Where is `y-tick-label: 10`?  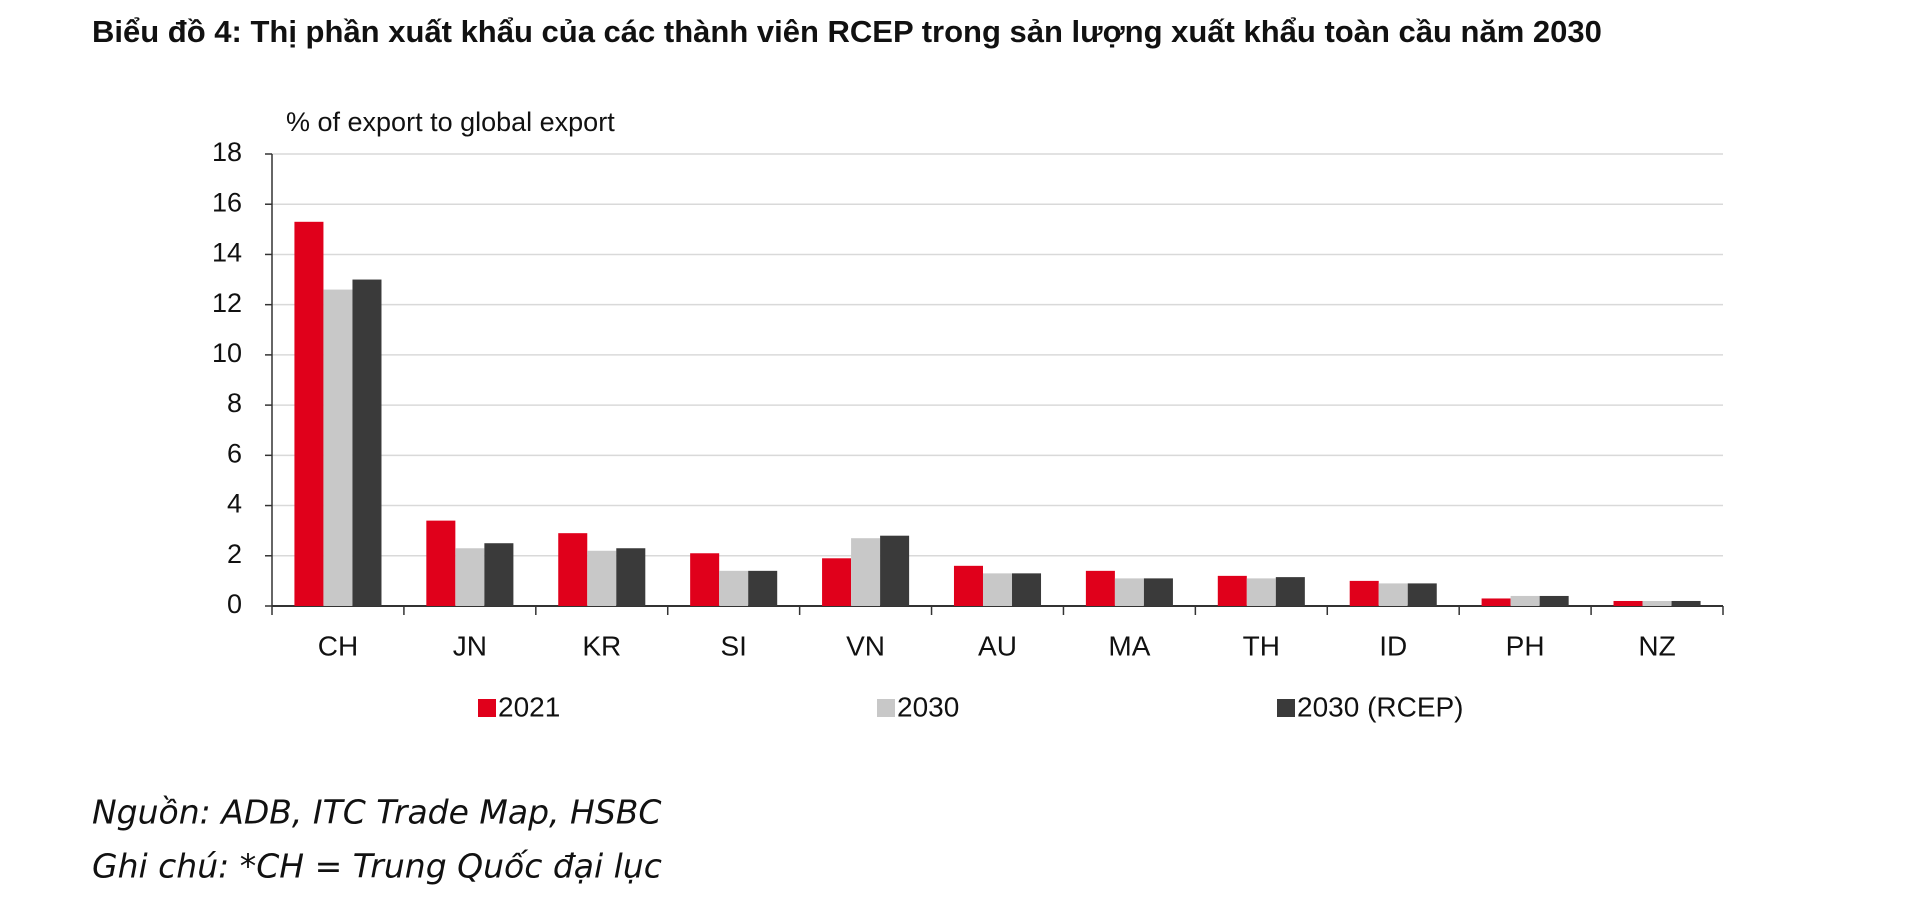
y-tick-label: 10 is located at coordinates (227, 353).